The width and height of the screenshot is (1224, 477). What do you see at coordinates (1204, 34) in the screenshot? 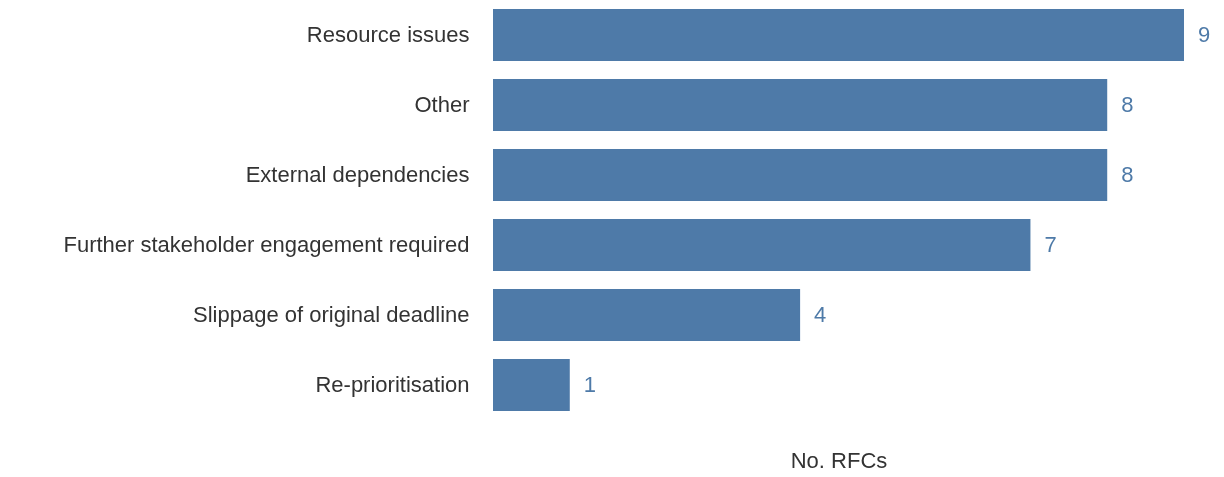
I see `data-label: 9` at bounding box center [1204, 34].